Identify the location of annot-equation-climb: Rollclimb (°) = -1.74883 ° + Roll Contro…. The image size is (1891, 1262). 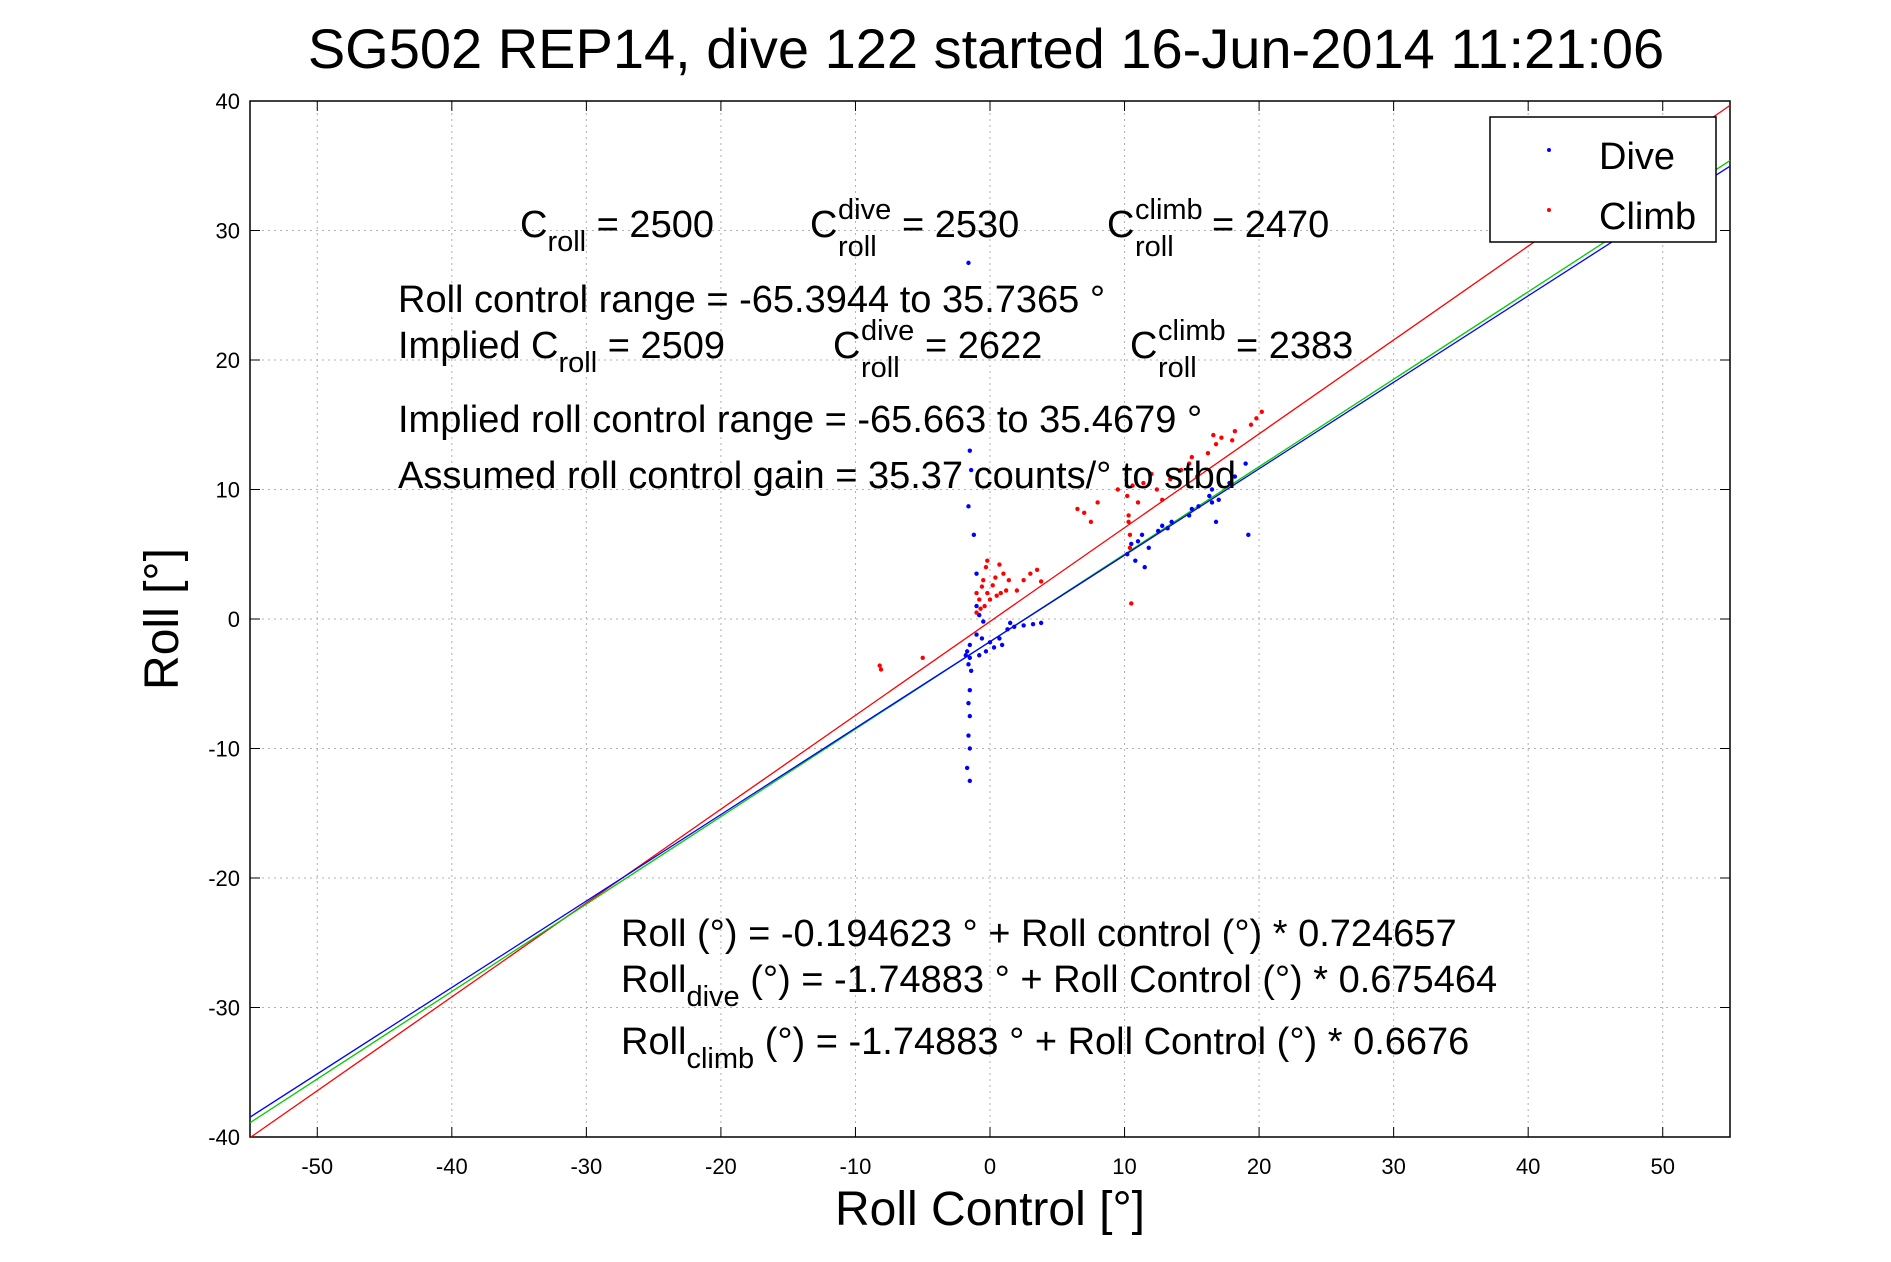
(1045, 1048).